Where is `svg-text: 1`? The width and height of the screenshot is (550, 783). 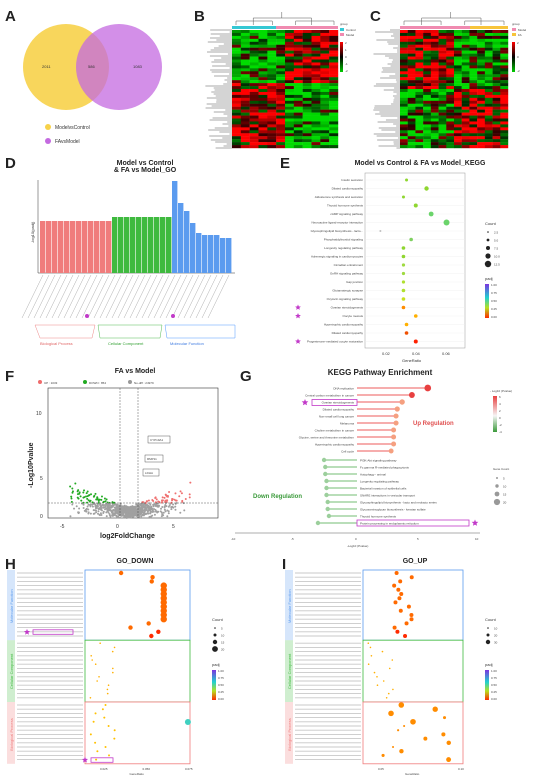
svg-text: 1 is located at coordinates (346, 50).